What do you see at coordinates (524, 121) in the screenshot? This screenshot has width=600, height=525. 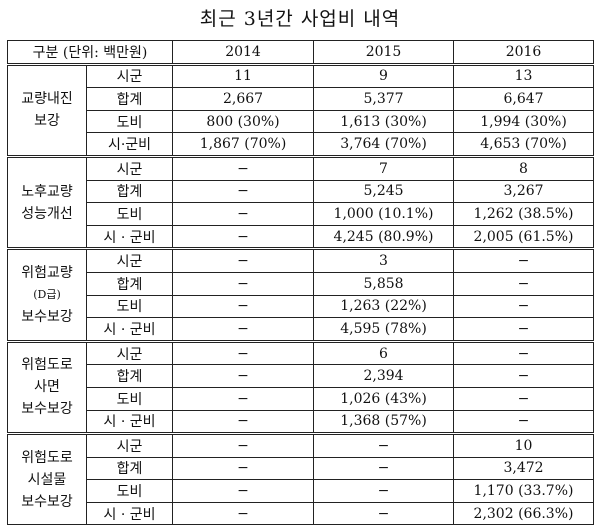 I see `table-cell: 1,994 (30%)` at bounding box center [524, 121].